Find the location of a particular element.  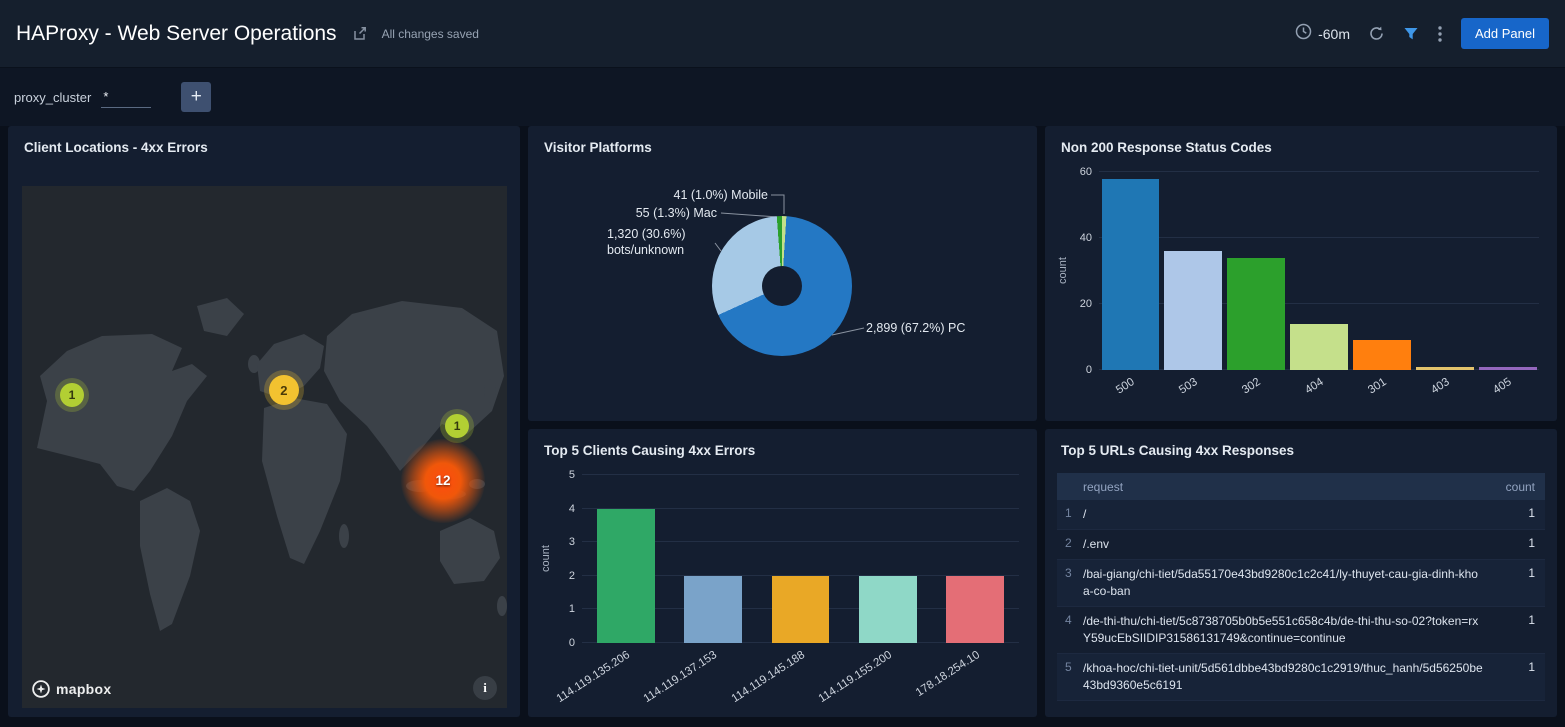

x-tick-label: 114.119.145.188 is located at coordinates (768, 677).